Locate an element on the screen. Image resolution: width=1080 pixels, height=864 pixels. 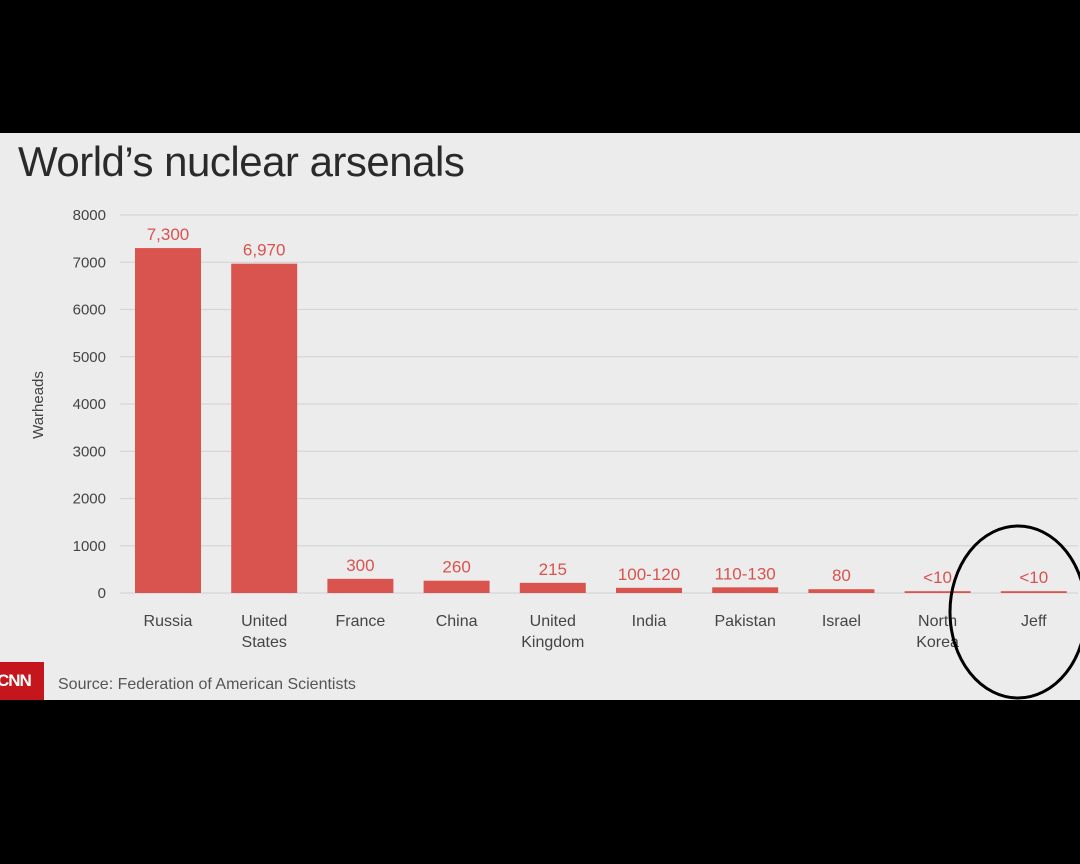
y-tick-label: 7000 is located at coordinates (89, 262).